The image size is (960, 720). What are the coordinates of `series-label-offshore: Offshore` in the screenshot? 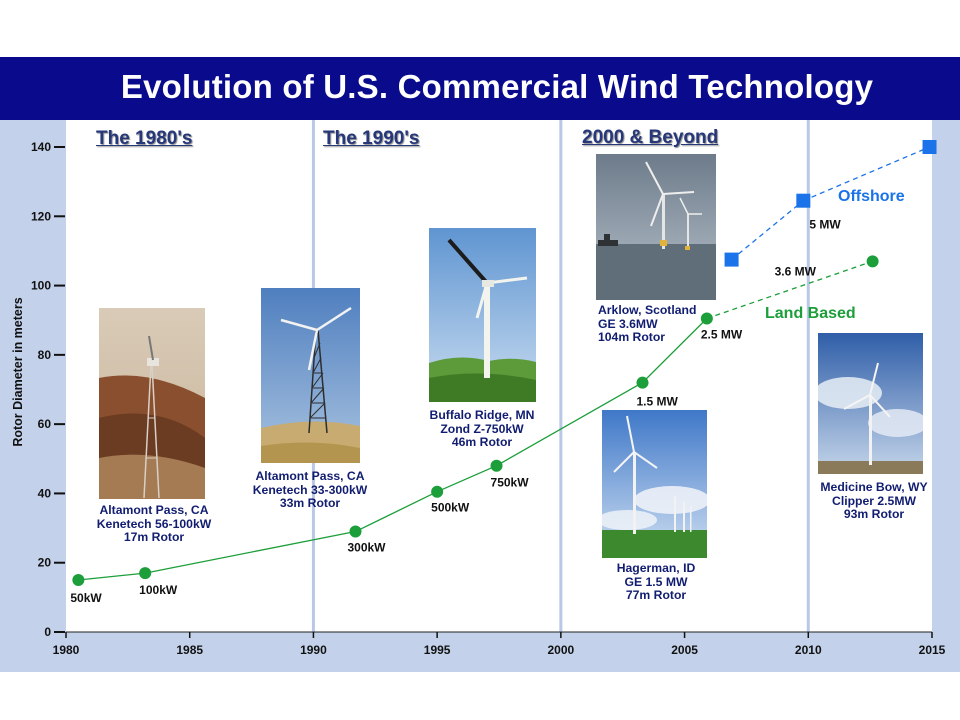 It's located at (871, 196).